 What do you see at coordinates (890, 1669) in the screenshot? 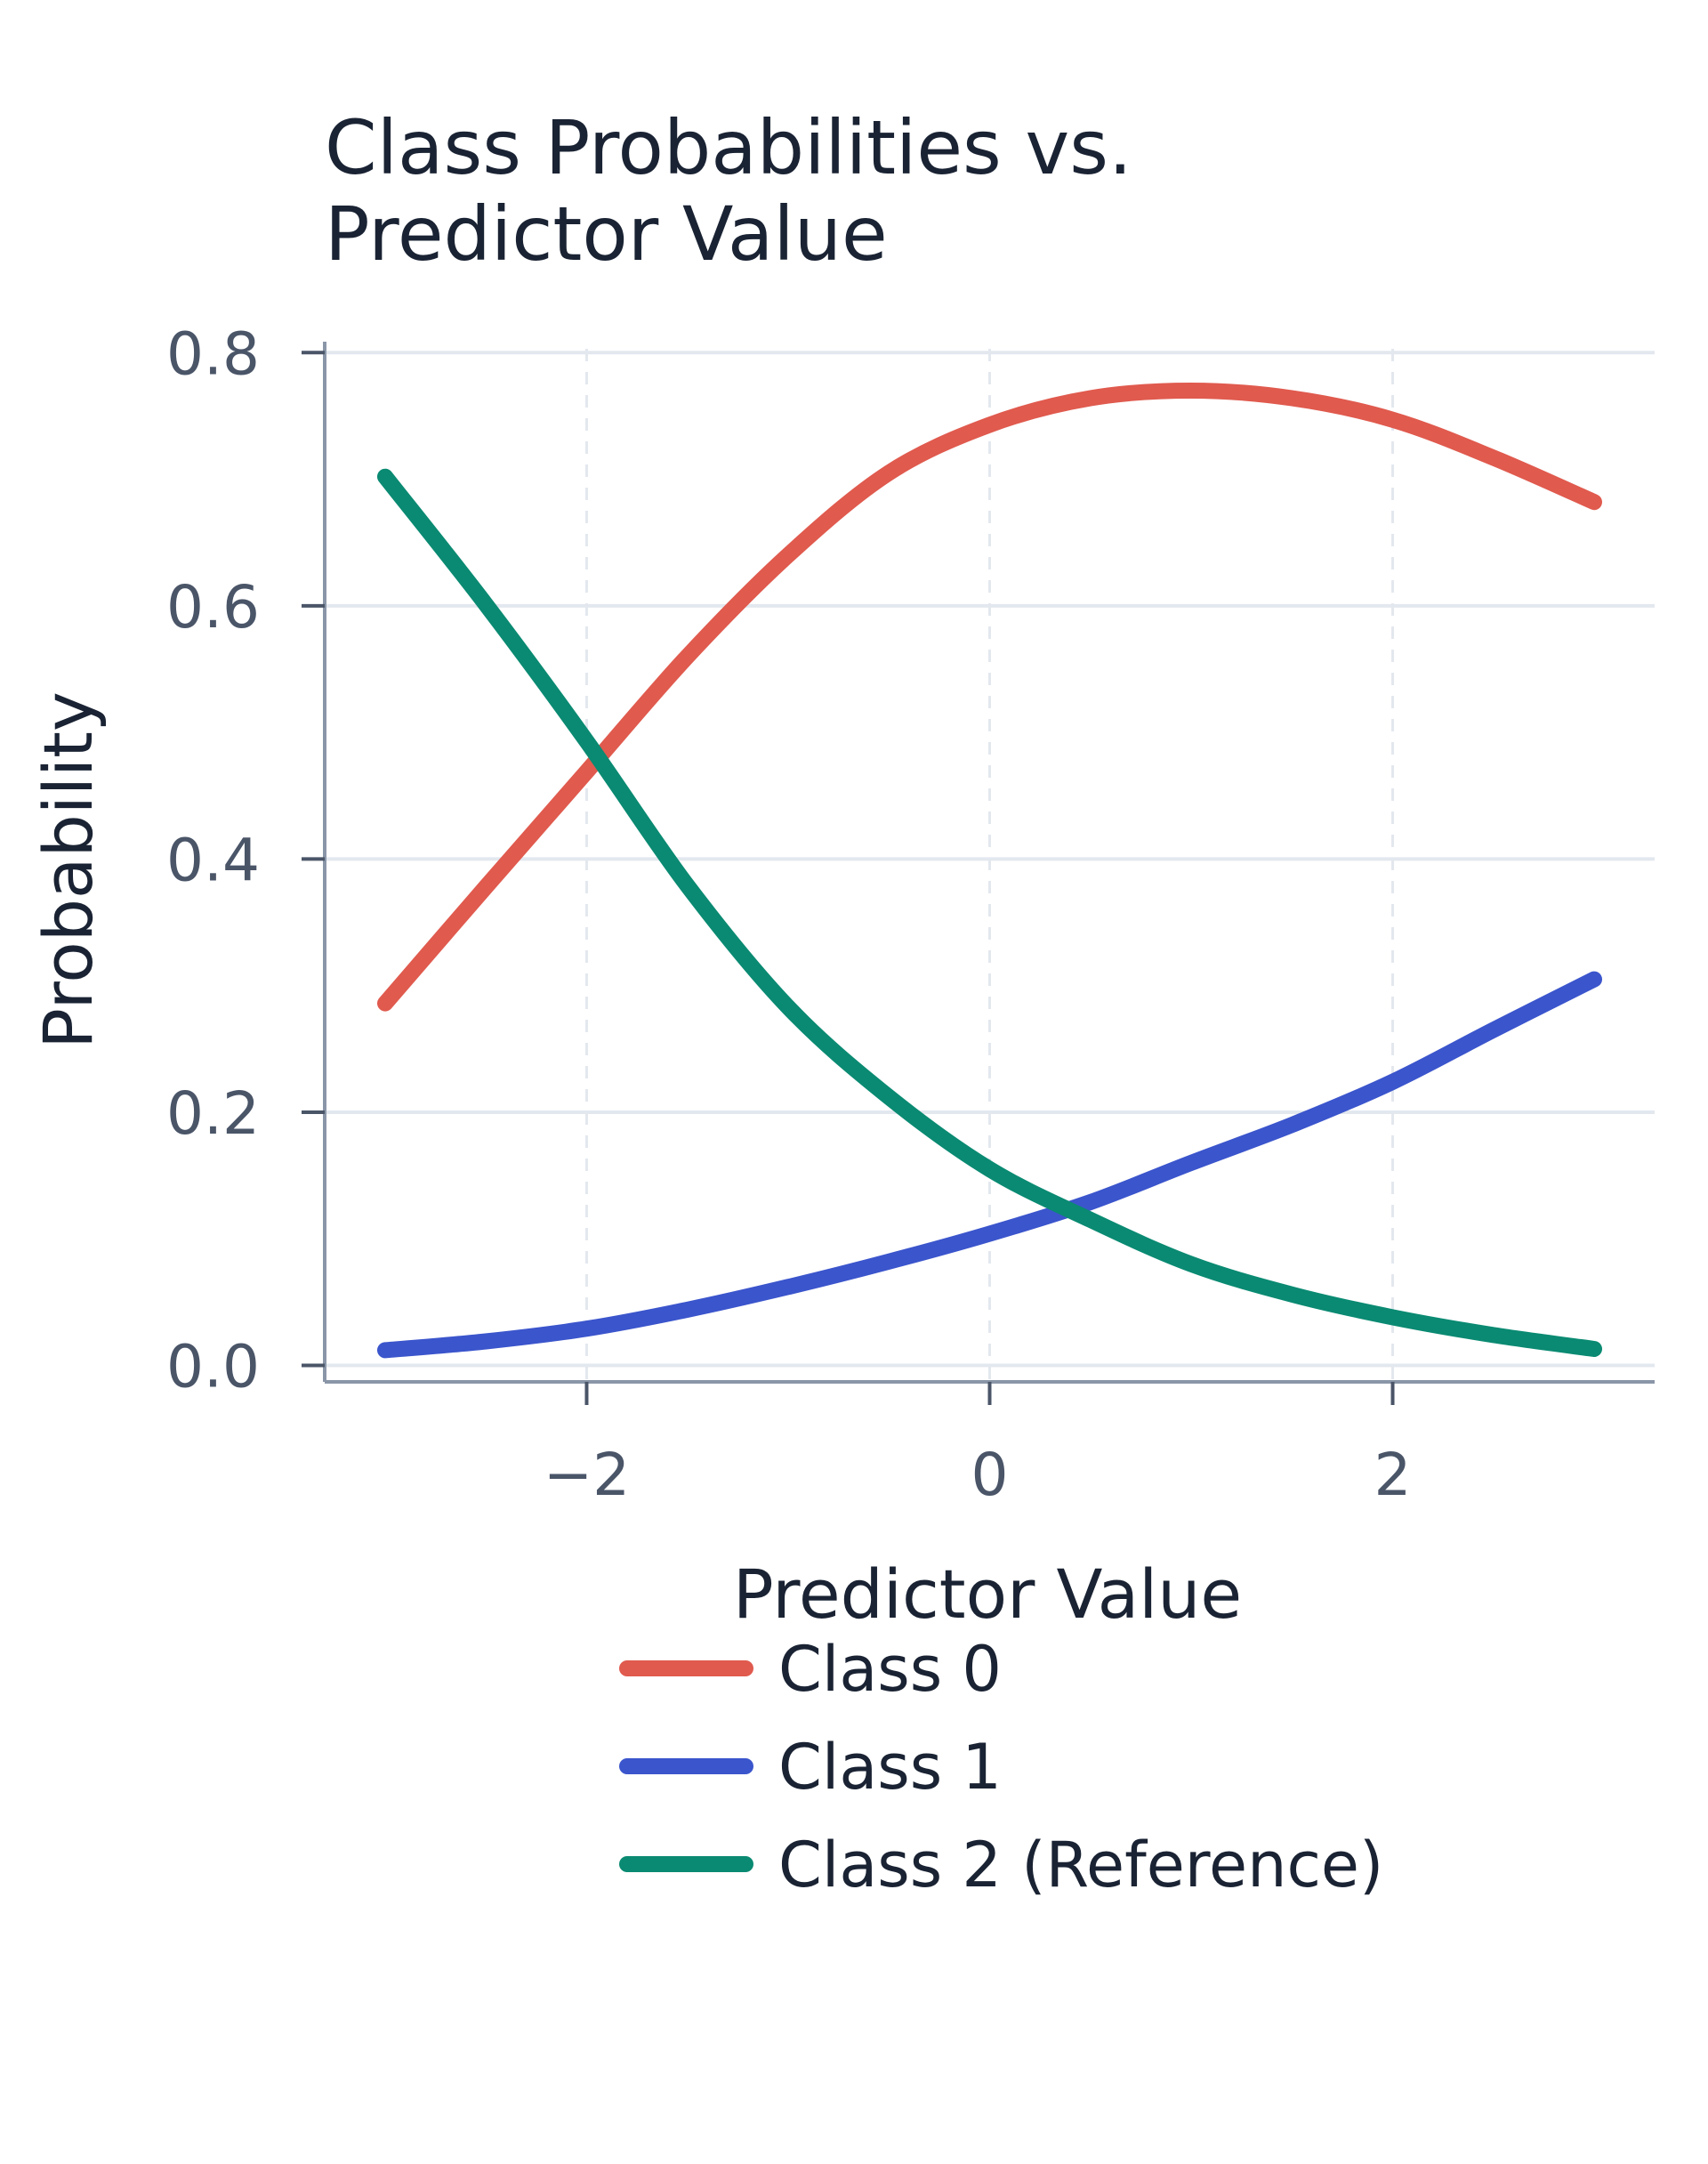
I see `legend-label-class-0: Class 0` at bounding box center [890, 1669].